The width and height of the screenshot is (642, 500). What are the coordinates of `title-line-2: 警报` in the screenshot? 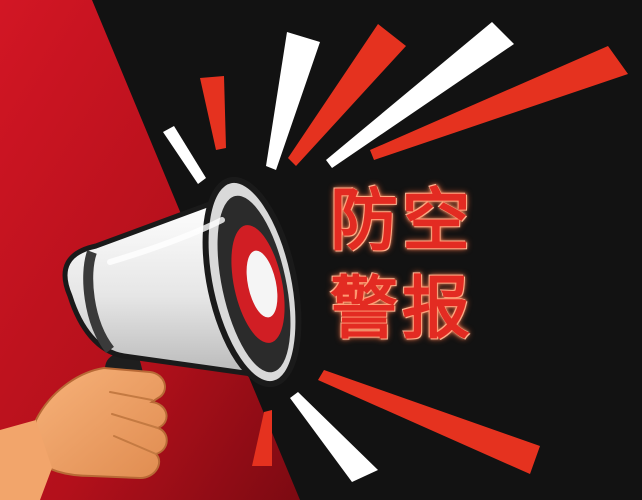 It's located at (402, 309).